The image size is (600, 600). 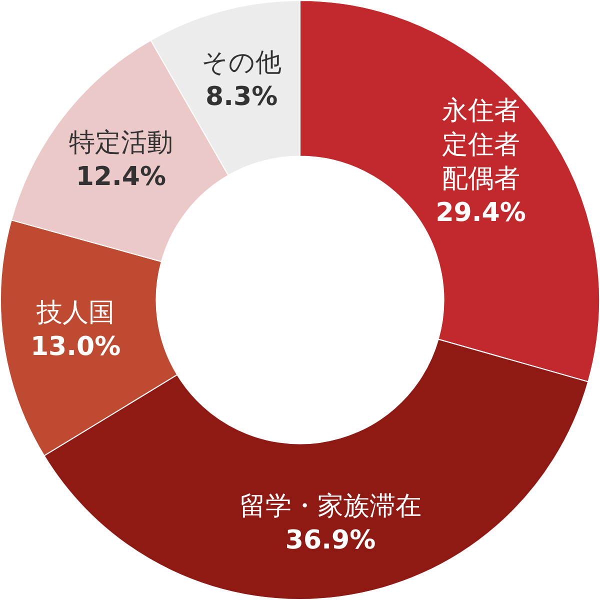 What do you see at coordinates (75, 347) in the screenshot?
I see `data-label: 13.0%` at bounding box center [75, 347].